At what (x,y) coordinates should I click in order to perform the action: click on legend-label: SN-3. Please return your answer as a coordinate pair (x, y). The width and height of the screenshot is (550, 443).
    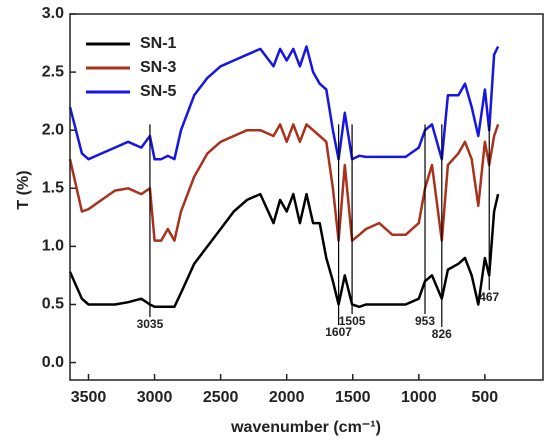
    Looking at the image, I should click on (158, 67).